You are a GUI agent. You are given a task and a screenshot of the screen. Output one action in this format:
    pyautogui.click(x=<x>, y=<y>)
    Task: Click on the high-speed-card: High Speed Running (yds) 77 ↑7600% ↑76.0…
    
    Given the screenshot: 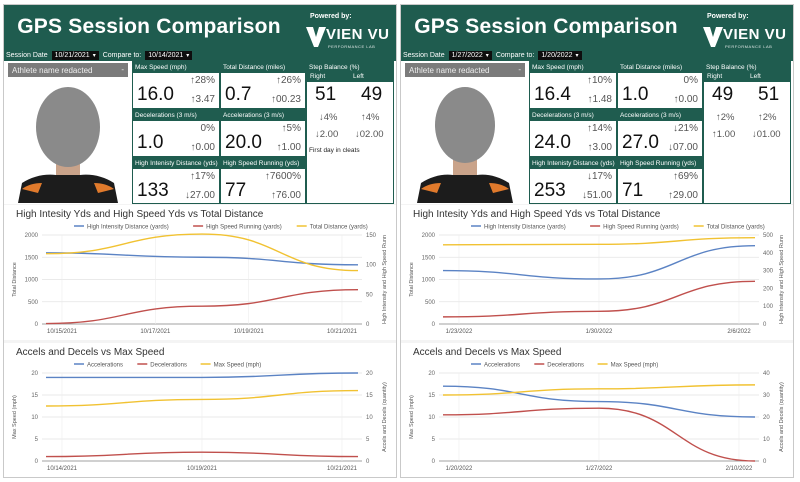 What is the action you would take?
    pyautogui.click(x=263, y=180)
    